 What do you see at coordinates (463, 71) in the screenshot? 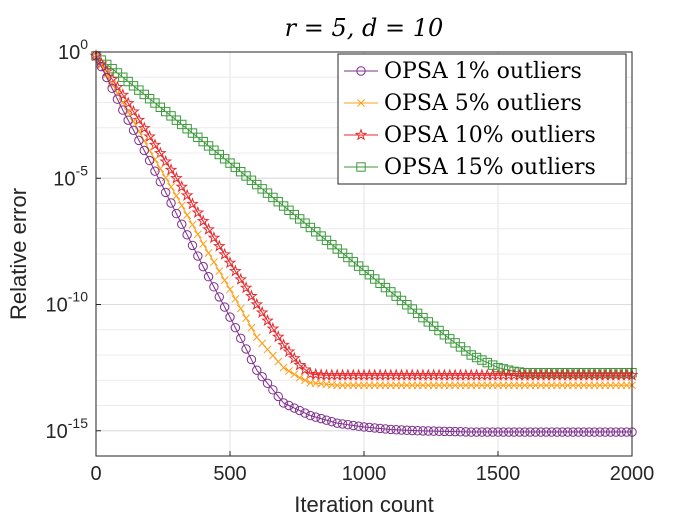
I see `legend-item: OPSA 1% outliers` at bounding box center [463, 71].